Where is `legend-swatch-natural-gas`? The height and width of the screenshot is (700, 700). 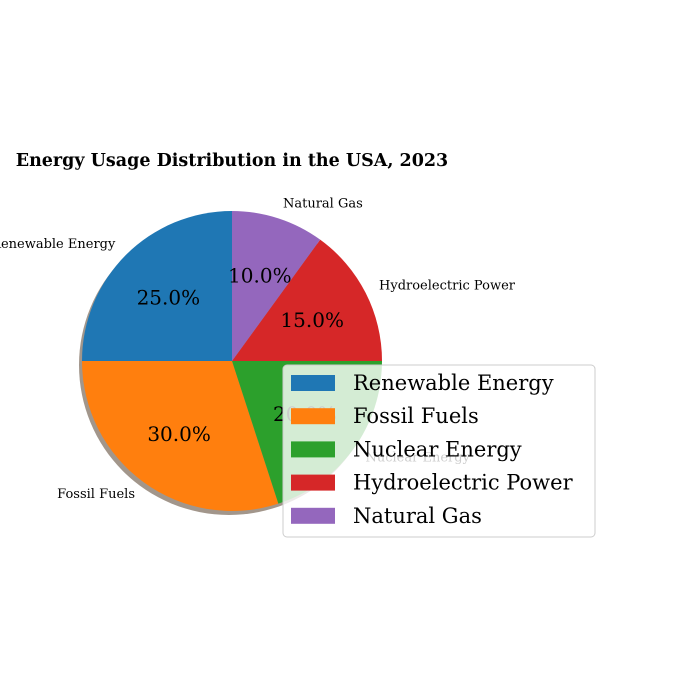
legend-swatch-natural-gas is located at coordinates (313, 515).